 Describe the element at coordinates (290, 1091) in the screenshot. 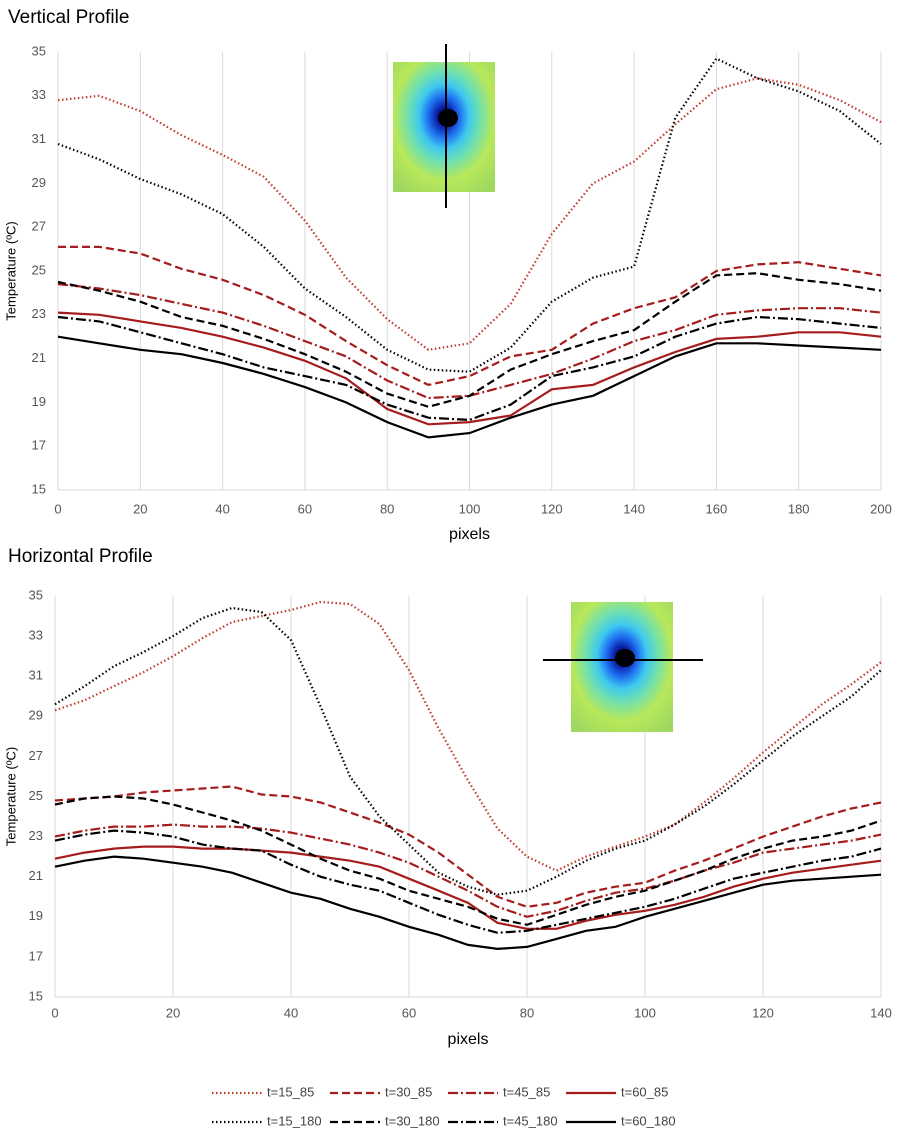

I see `legend-label: t=15_85` at that location.